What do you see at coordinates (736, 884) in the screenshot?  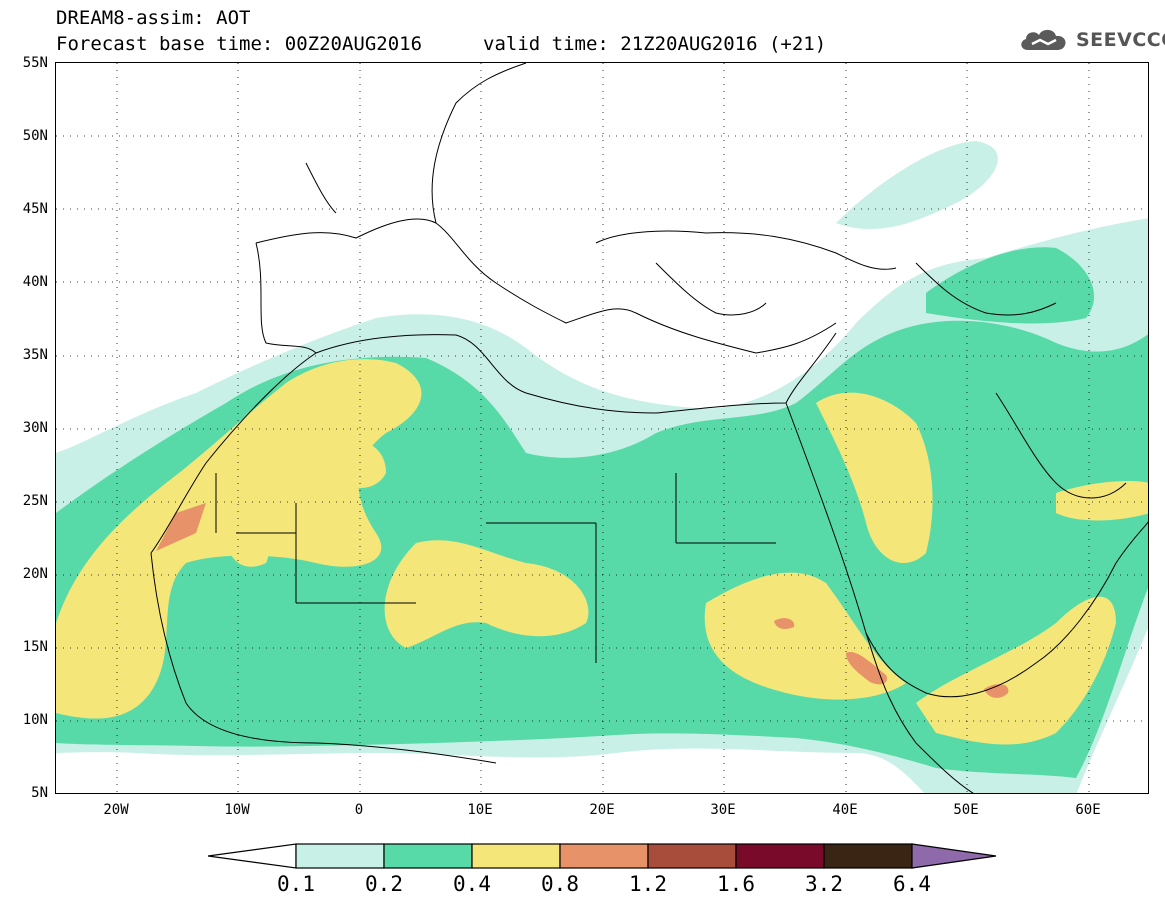 I see `colorbar-label: 1.6` at bounding box center [736, 884].